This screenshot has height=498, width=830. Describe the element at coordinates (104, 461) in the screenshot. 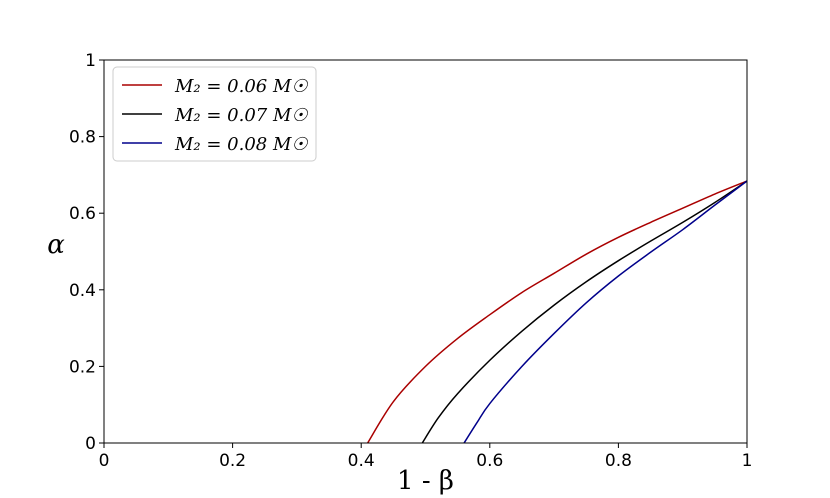

I see `x-tick-label: 0` at that location.